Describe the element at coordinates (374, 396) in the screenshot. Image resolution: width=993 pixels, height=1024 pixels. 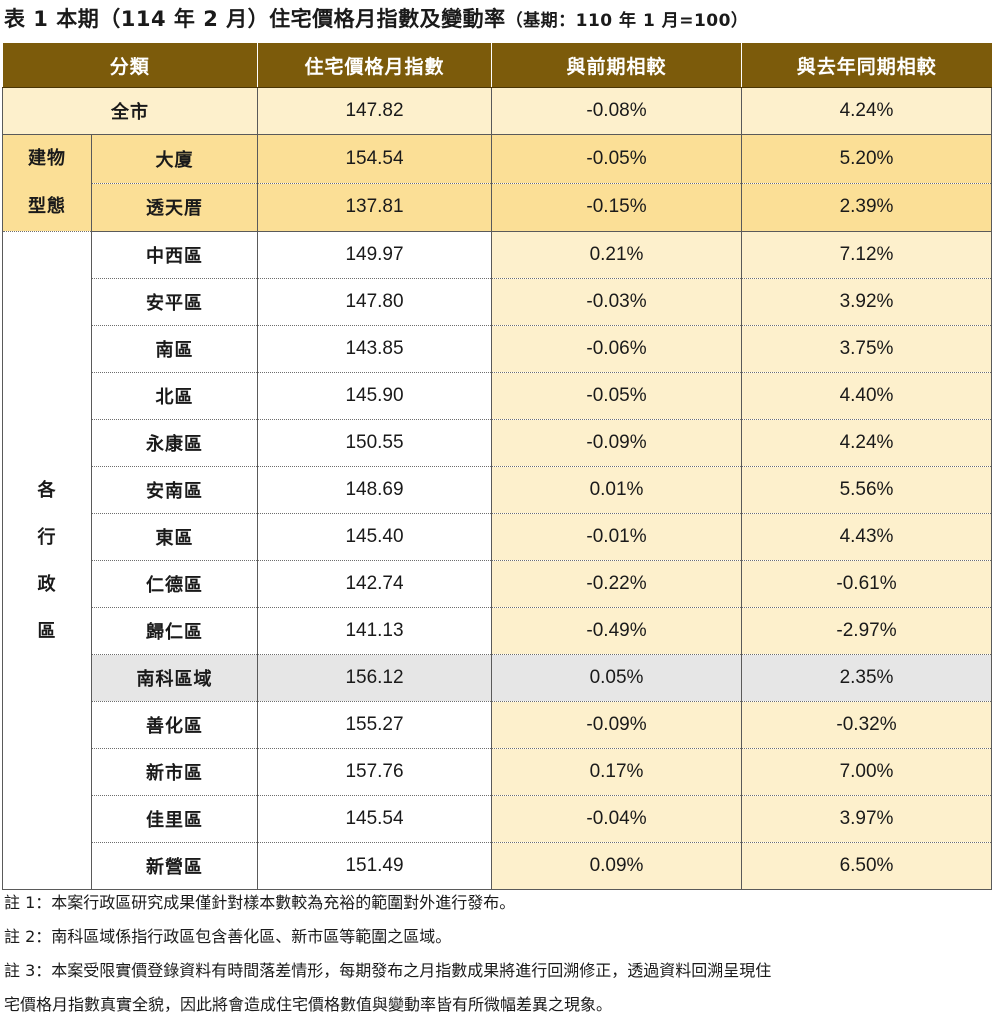
I see `index-value: 145.90` at that location.